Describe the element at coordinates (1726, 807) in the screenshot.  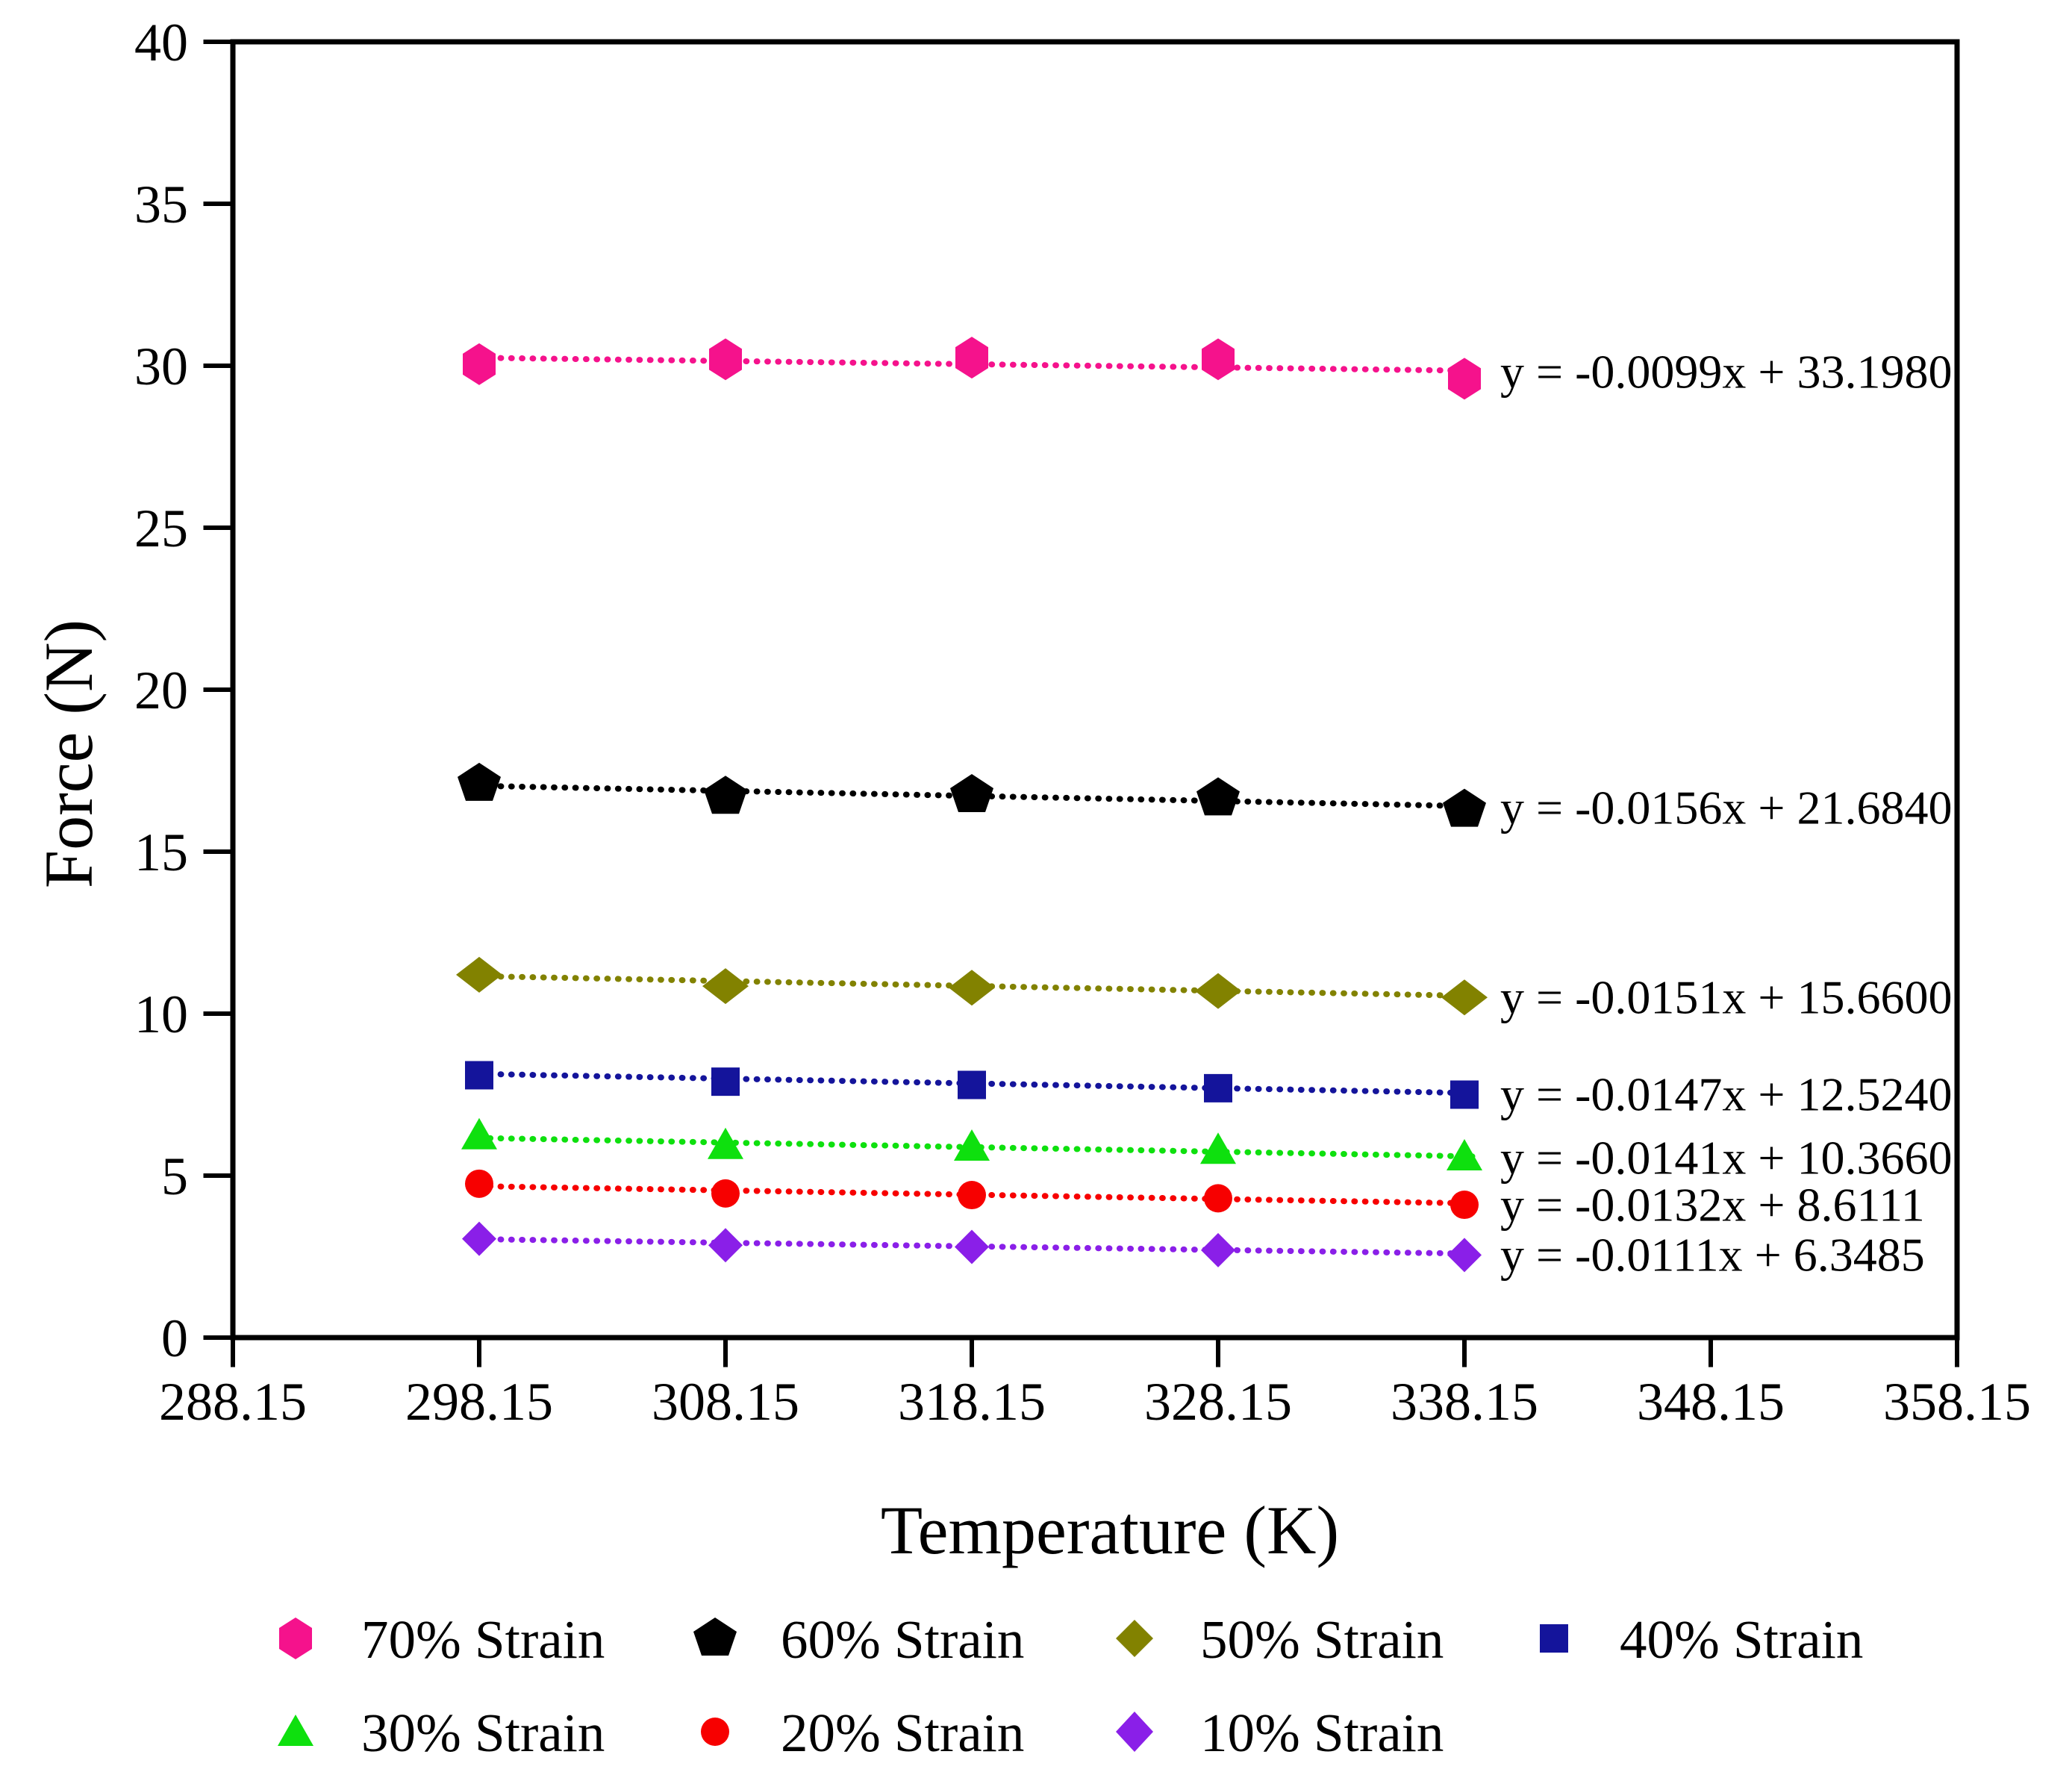
I see `trend-equation-label: y = -0.0156x + 21.6840` at that location.